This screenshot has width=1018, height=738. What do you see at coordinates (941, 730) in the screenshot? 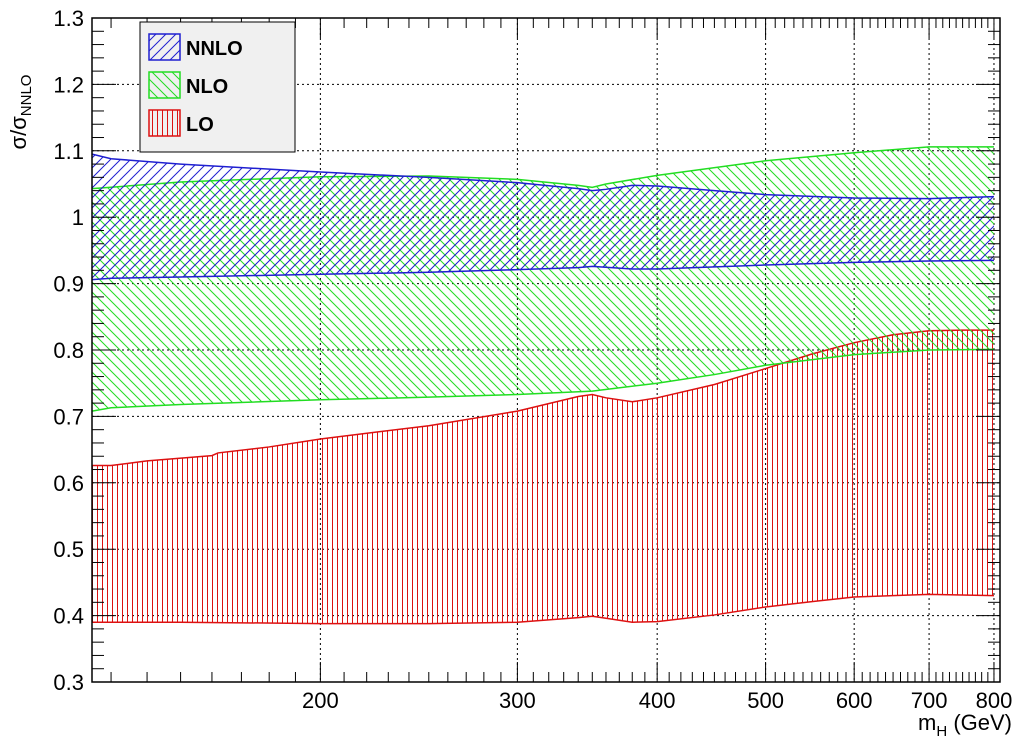
I see `x-axis-title-subscript: H` at bounding box center [941, 730].